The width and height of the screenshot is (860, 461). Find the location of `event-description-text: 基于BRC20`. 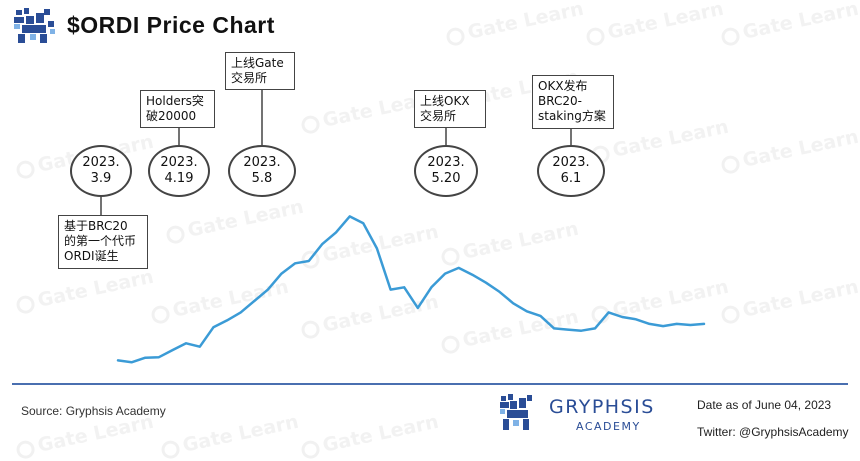

event-description-text: 基于BRC20 is located at coordinates (96, 226).